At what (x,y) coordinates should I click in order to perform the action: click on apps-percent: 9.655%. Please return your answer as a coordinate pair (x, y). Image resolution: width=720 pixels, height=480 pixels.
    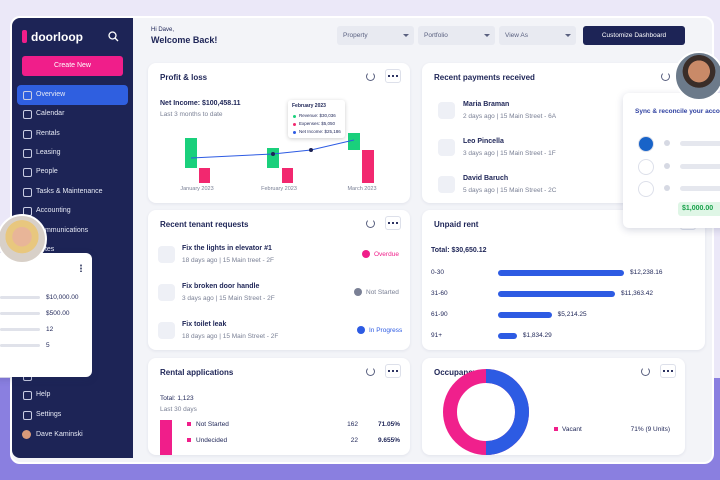
    Looking at the image, I should click on (388, 440).